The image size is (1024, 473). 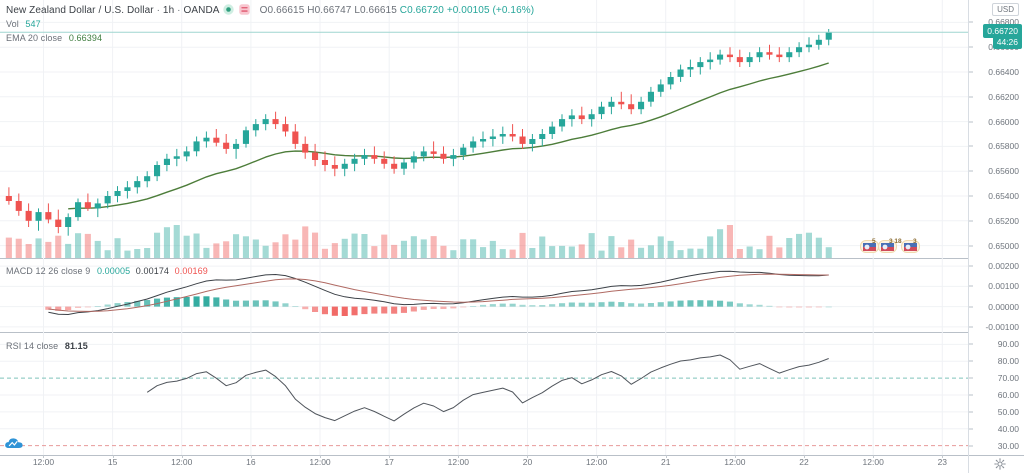 What do you see at coordinates (484, 258) in the screenshot?
I see `pane-separator-macd` at bounding box center [484, 258].